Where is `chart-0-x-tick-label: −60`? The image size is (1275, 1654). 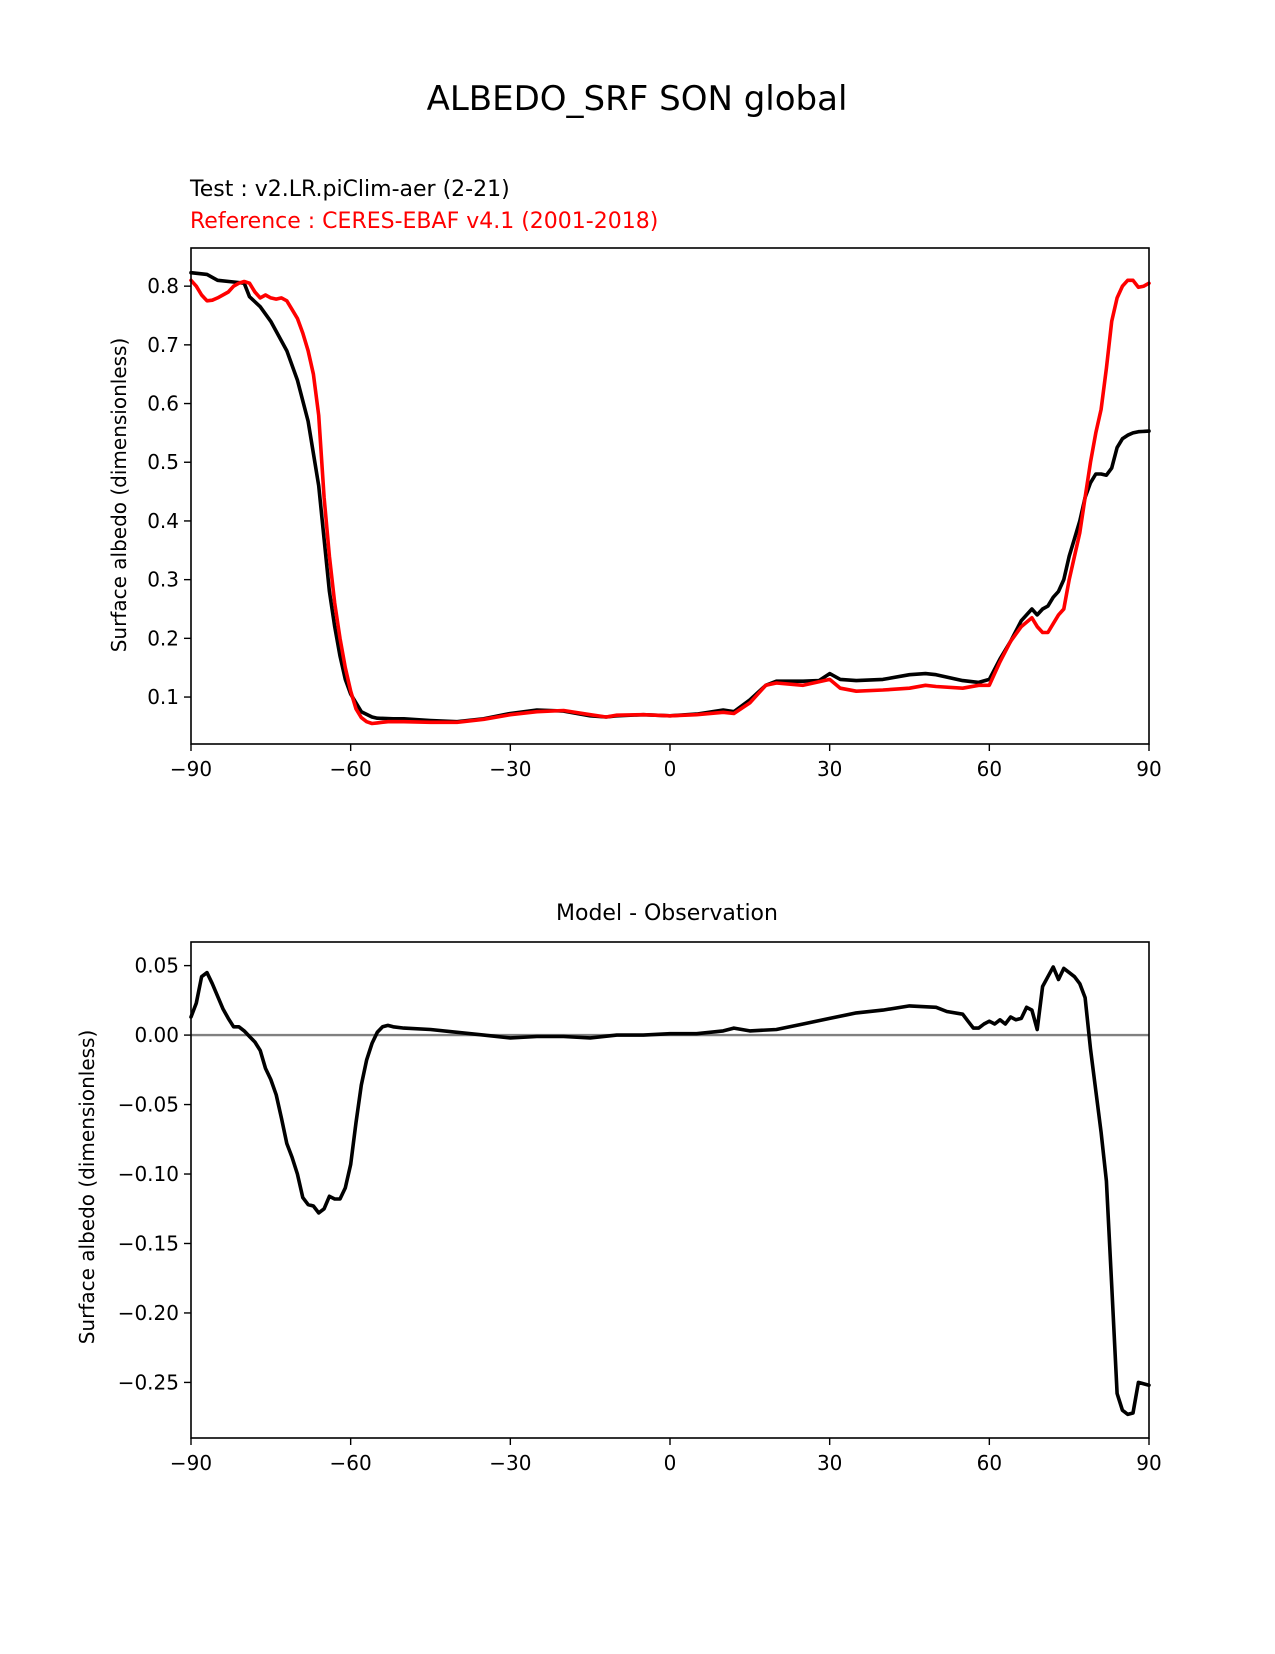
chart-0-x-tick-label: −60 is located at coordinates (351, 769).